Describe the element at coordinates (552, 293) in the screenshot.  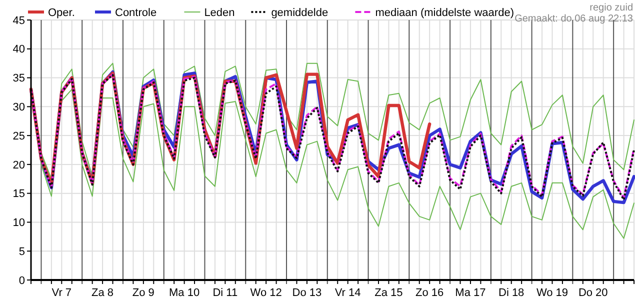
I see `x-tick-label: Wo 19` at that location.